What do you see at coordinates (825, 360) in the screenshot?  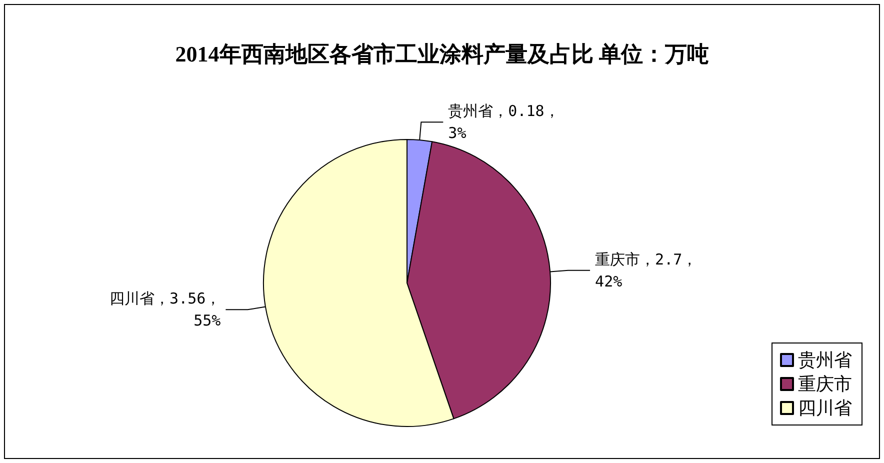 I see `legend-label: 贵州省` at bounding box center [825, 360].